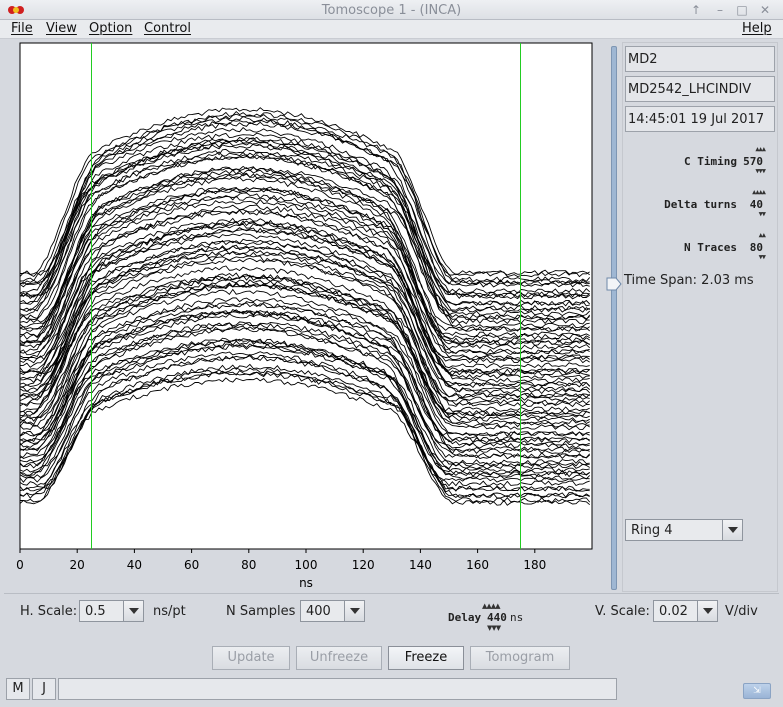 Image resolution: width=783 pixels, height=707 pixels. What do you see at coordinates (465, 617) in the screenshot?
I see `delay-label: Delay` at bounding box center [465, 617].